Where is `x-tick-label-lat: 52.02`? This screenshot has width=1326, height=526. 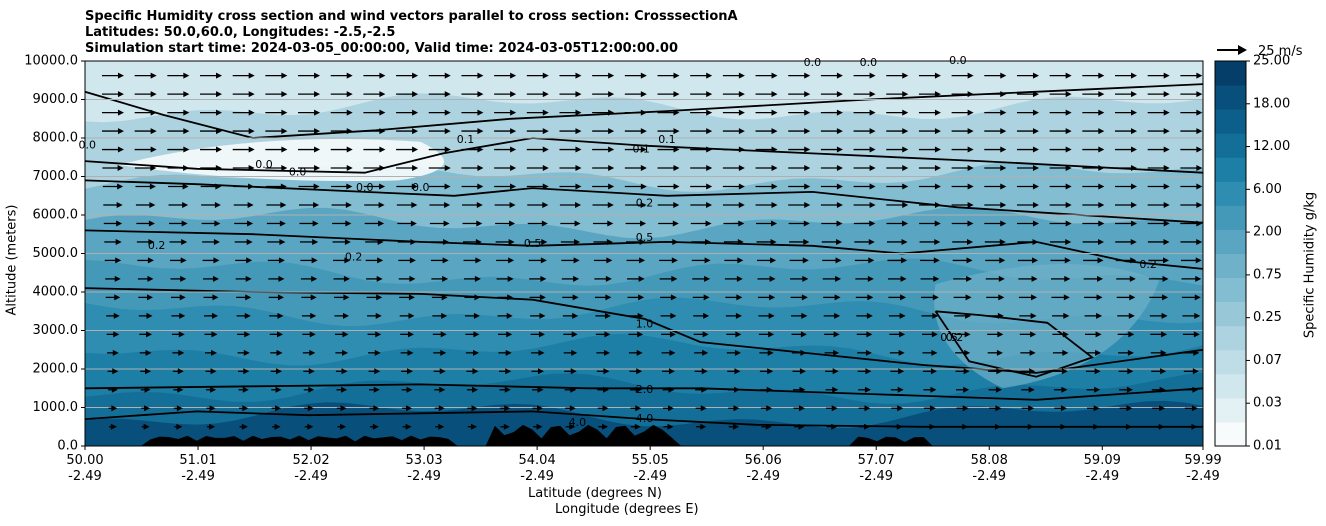 x-tick-label-lat: 52.02 is located at coordinates (310, 460).